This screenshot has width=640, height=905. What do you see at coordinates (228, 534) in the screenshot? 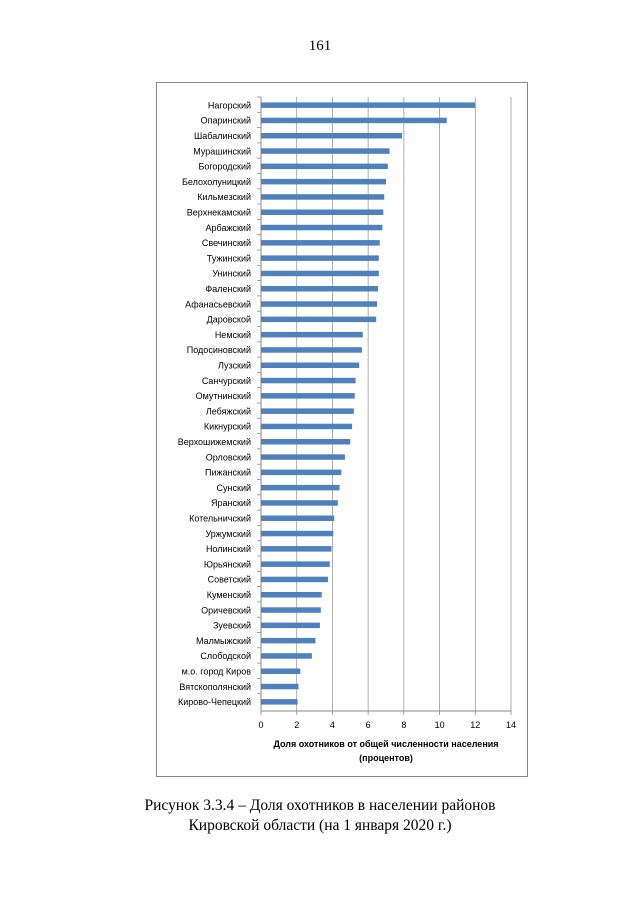
I see `category-label: Уржумский` at bounding box center [228, 534].